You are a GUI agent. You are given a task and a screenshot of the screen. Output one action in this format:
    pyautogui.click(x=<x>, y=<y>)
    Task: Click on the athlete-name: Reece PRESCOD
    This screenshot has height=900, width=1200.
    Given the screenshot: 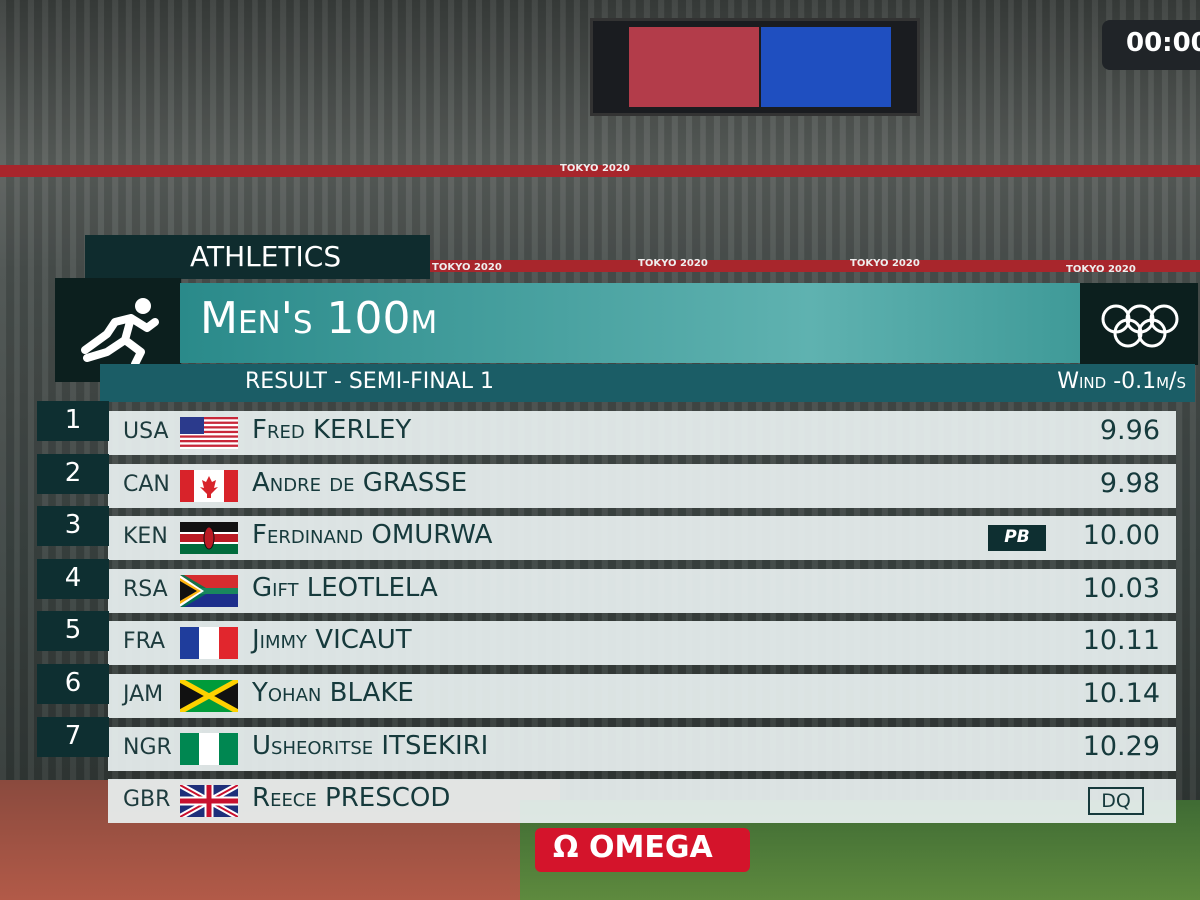 What is the action you would take?
    pyautogui.click(x=351, y=798)
    